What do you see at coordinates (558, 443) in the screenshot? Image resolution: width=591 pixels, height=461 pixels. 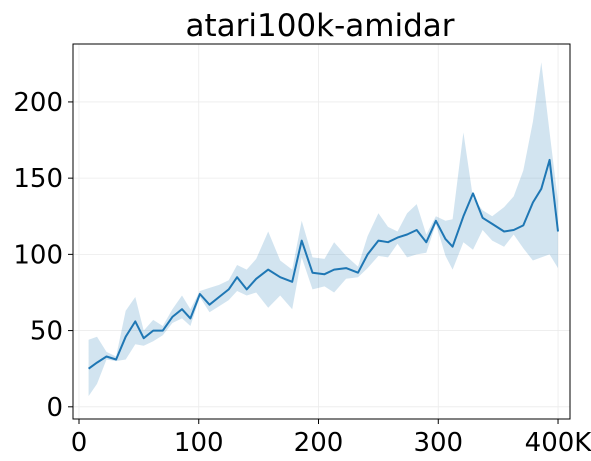 I see `x-tick-label: 400K` at bounding box center [558, 443].